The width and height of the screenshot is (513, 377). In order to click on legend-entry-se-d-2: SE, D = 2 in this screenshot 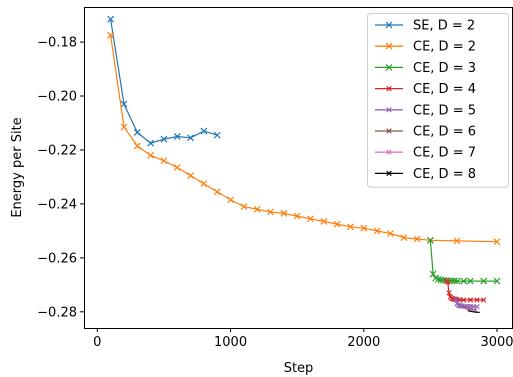, I will do `click(425, 26)`.